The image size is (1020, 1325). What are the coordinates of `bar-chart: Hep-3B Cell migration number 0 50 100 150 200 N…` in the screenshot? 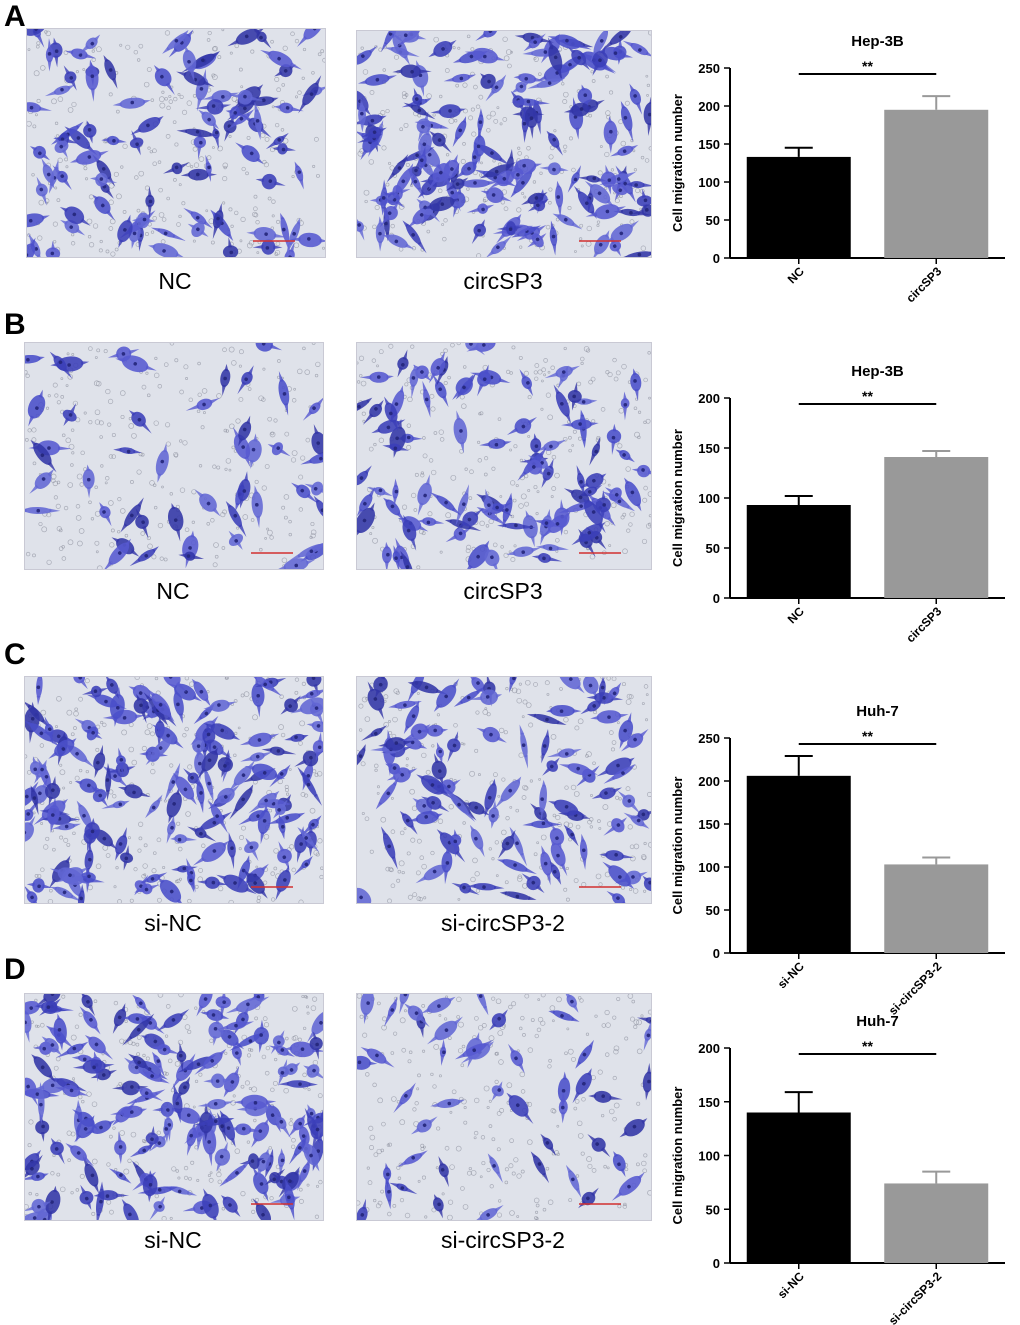 It's located at (835, 495).